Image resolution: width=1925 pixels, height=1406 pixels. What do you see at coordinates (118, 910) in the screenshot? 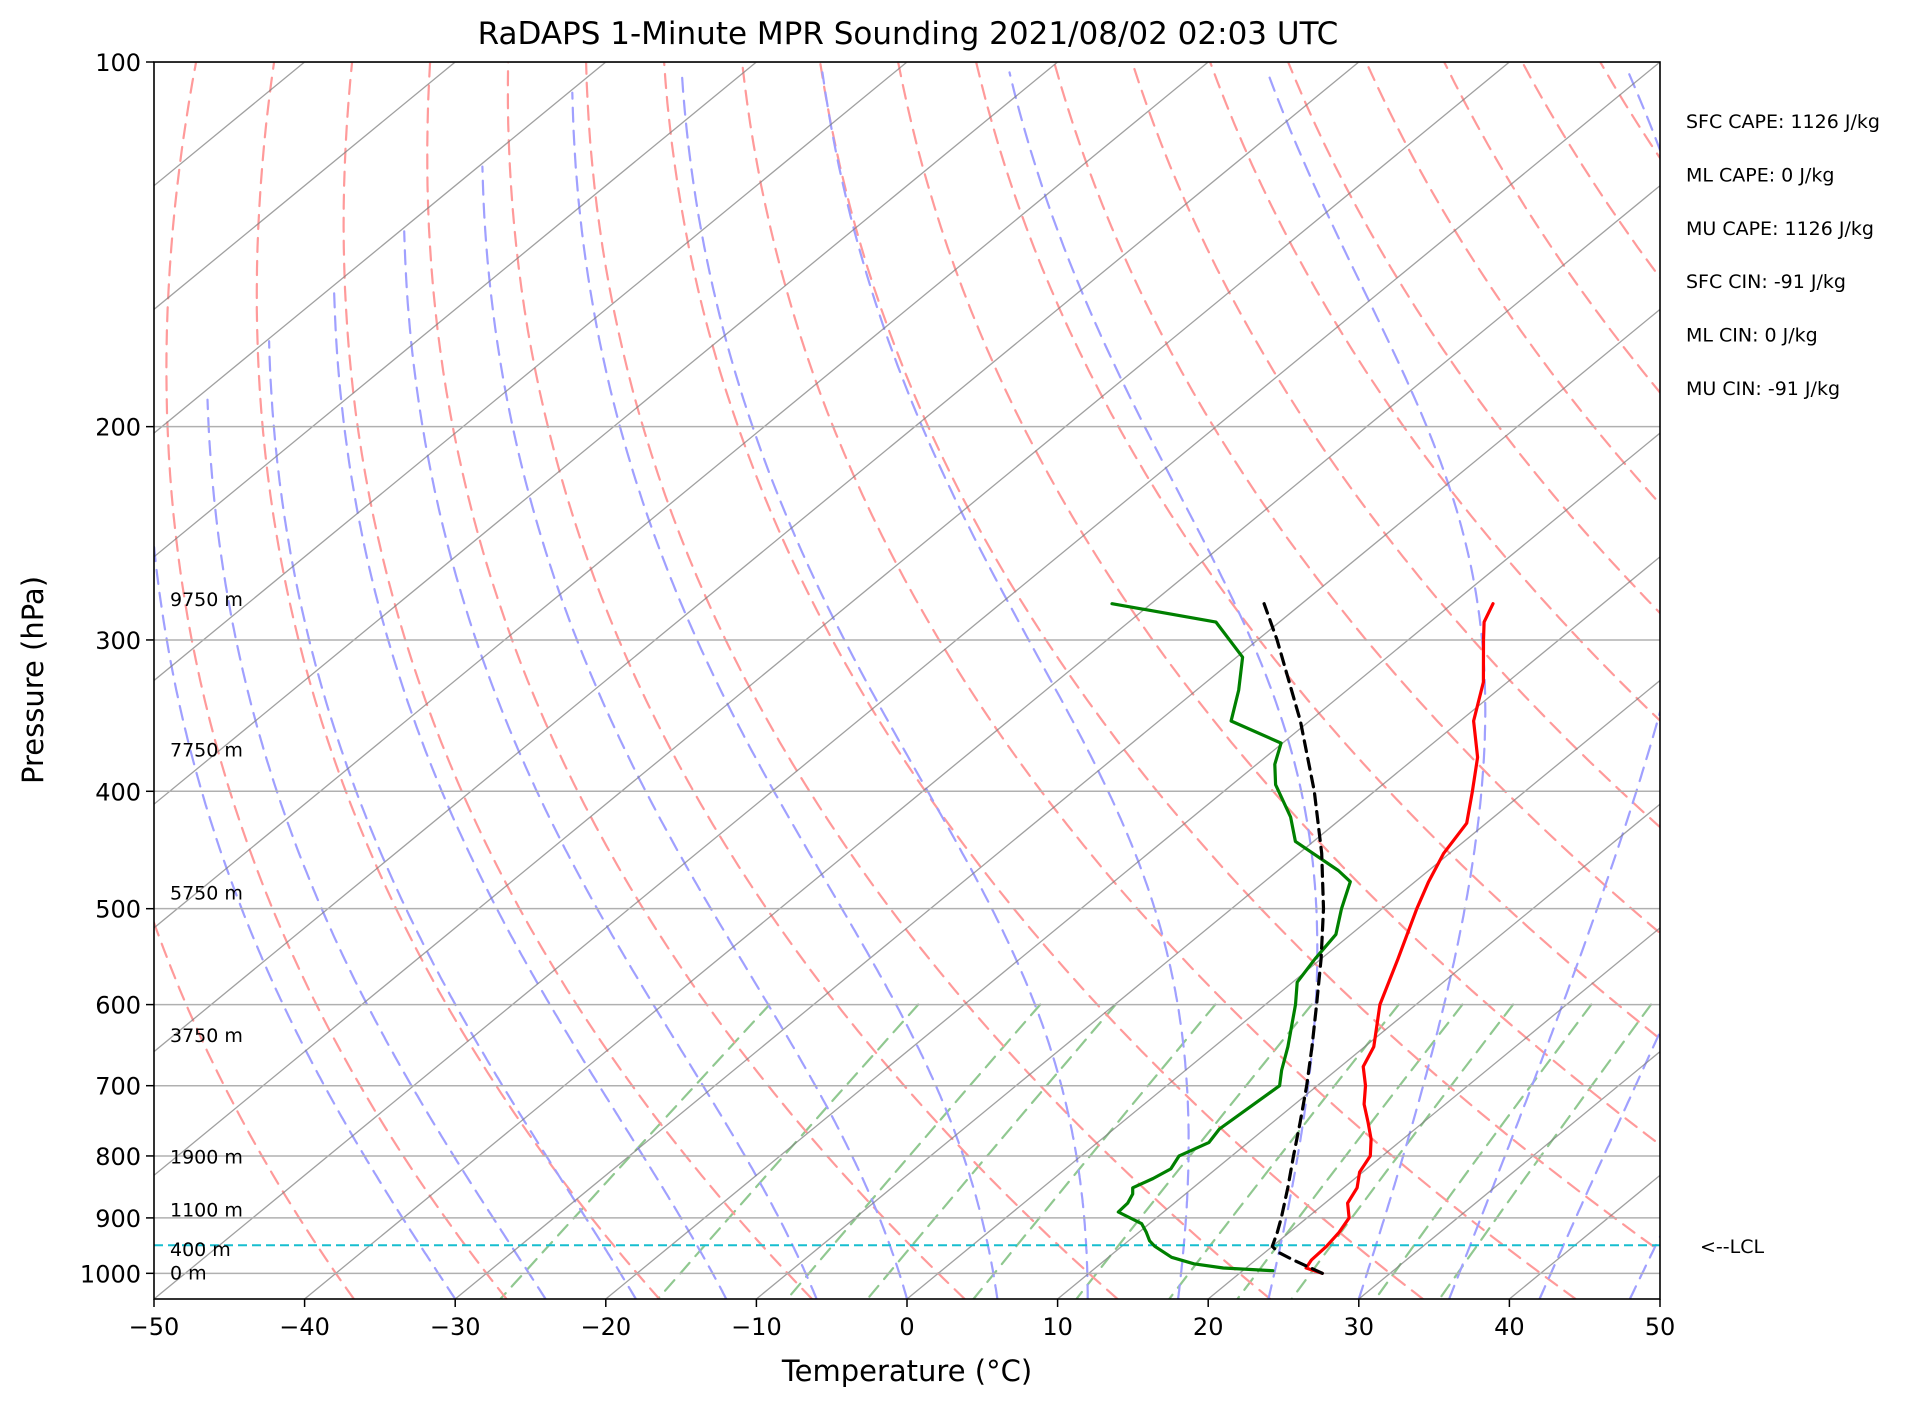
I see `y-tick-label: 500` at bounding box center [118, 910].